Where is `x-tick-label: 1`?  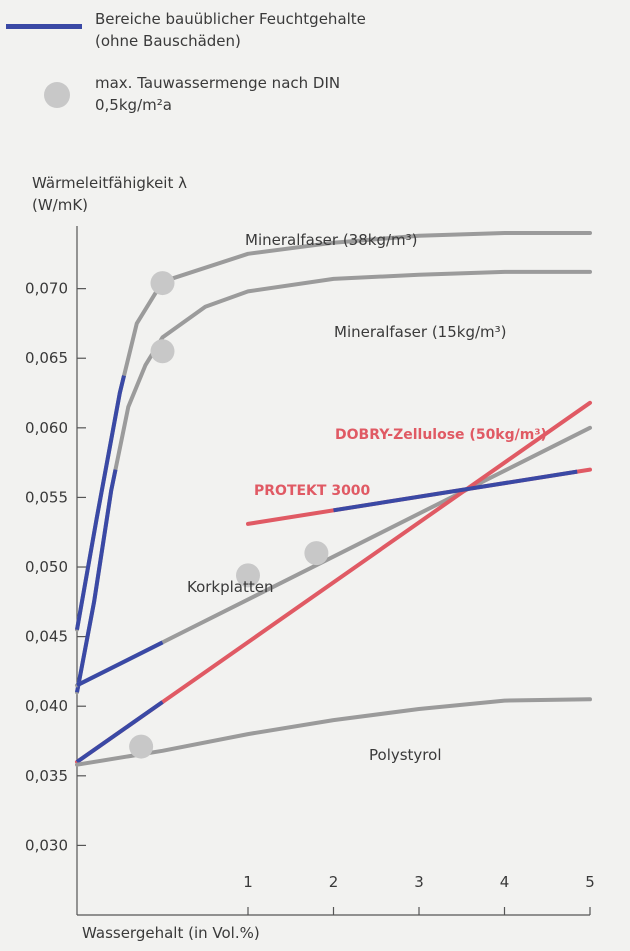
x-tick-label: 1 is located at coordinates (248, 882).